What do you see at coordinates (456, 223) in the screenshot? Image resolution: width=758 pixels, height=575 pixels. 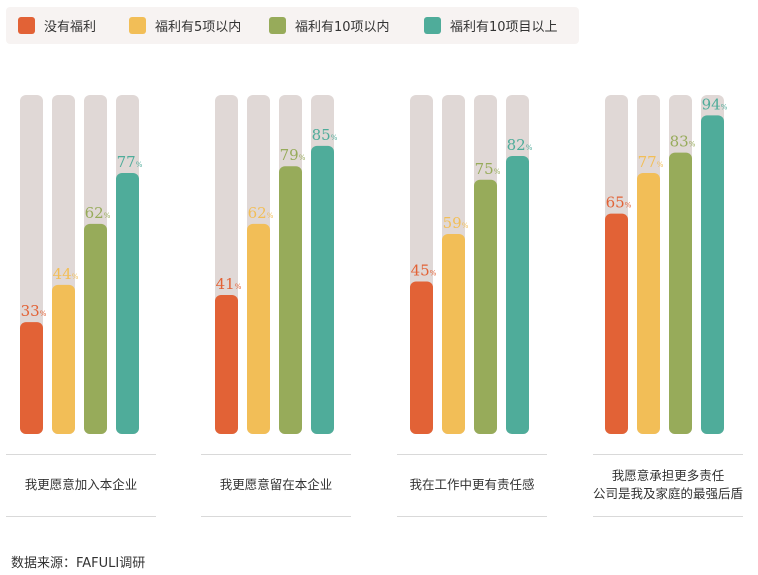 I see `data-label: 59%` at bounding box center [456, 223].